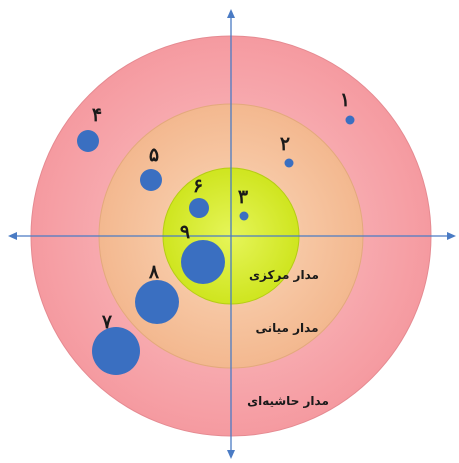 This screenshot has width=459, height=463. Describe the element at coordinates (116, 351) in the screenshot. I see `point-7-dot` at that location.